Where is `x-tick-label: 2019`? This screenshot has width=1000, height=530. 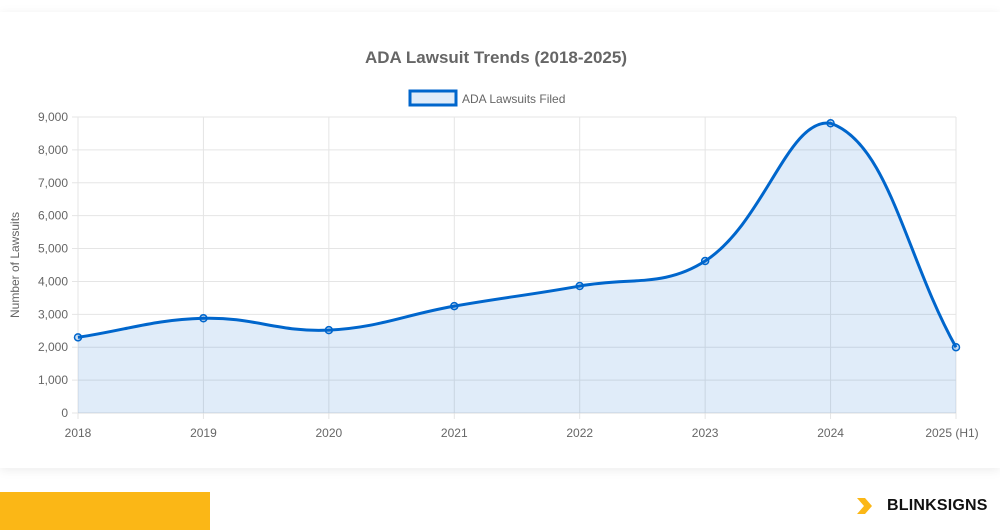
x-tick-label: 2019 is located at coordinates (203, 433).